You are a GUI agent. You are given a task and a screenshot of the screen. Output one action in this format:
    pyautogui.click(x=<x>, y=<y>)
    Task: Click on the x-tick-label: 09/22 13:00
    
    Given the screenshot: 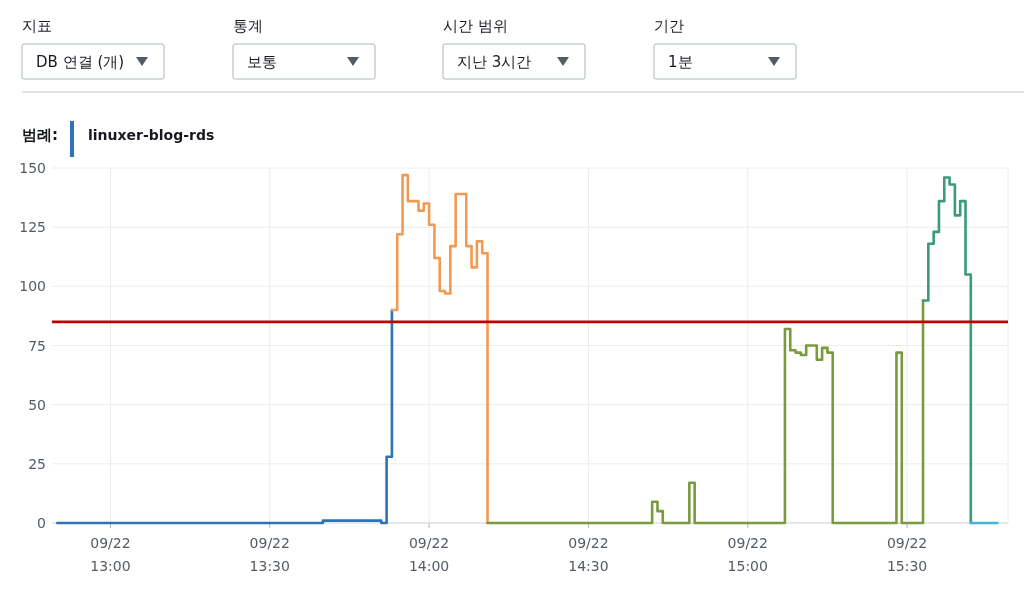 What is the action you would take?
    pyautogui.click(x=110, y=554)
    